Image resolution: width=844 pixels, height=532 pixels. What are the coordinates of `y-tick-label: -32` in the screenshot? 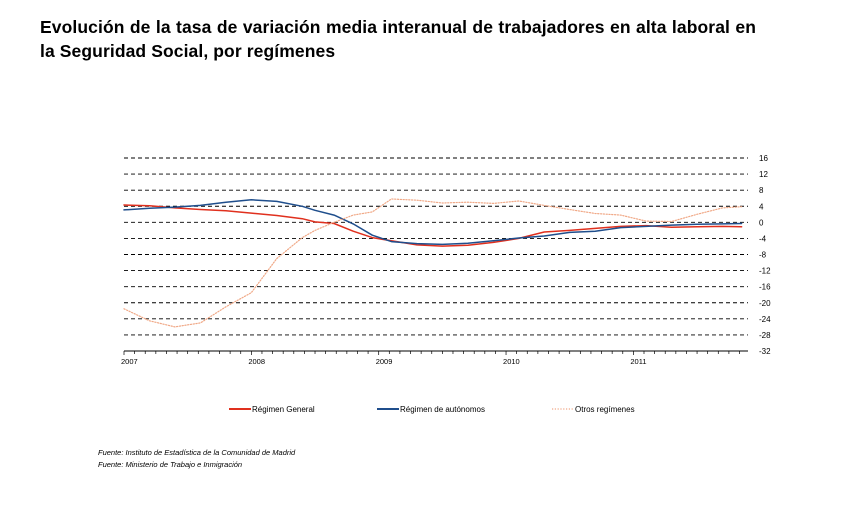 It's located at (765, 351).